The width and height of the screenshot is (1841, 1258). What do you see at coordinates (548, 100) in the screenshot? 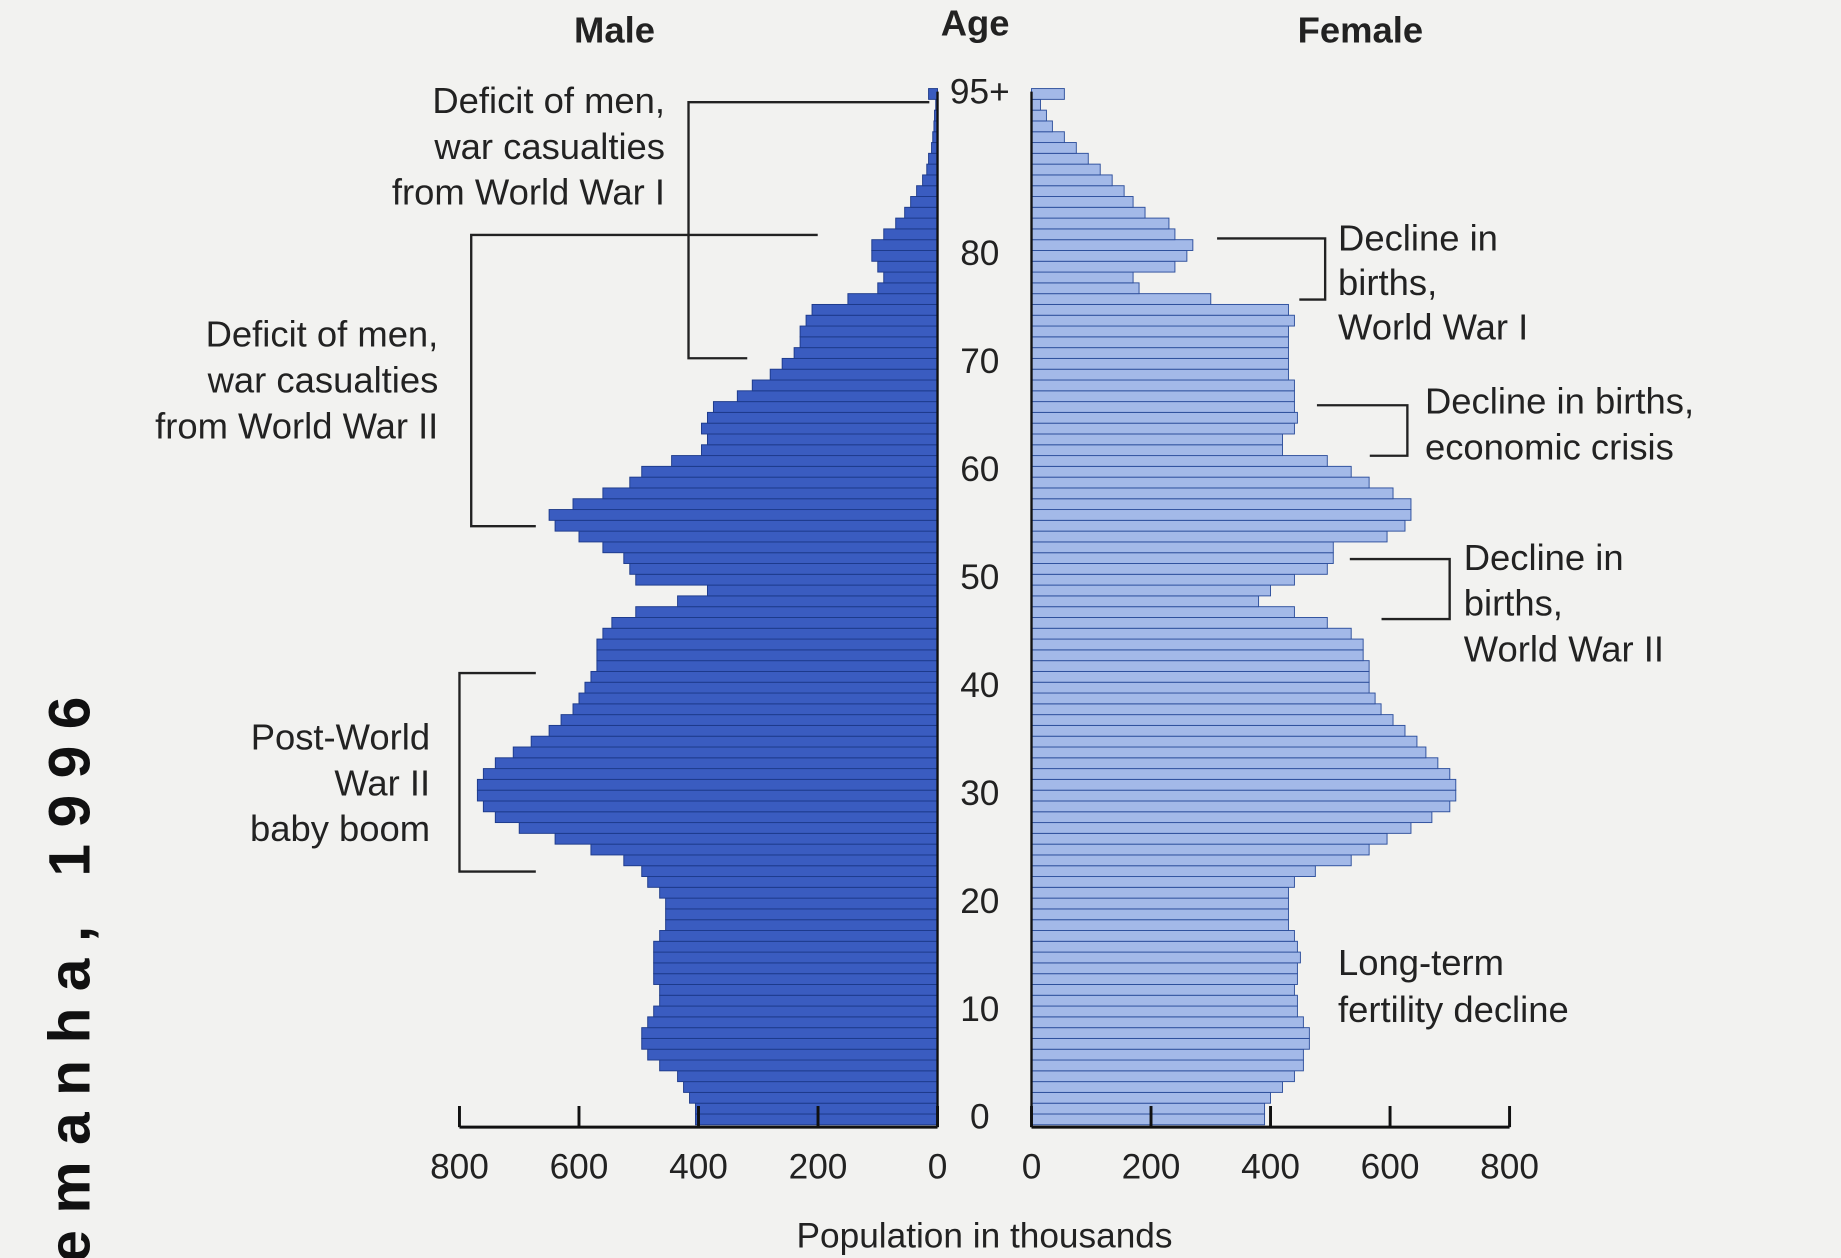
I see `annotation: Deficit of men,` at bounding box center [548, 100].